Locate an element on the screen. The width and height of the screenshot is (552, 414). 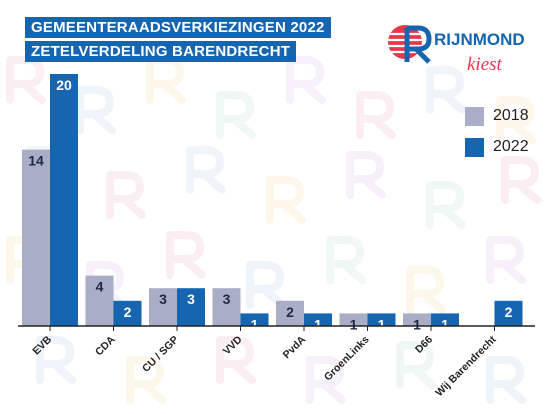
bar-2022-cda is located at coordinates (127, 313).